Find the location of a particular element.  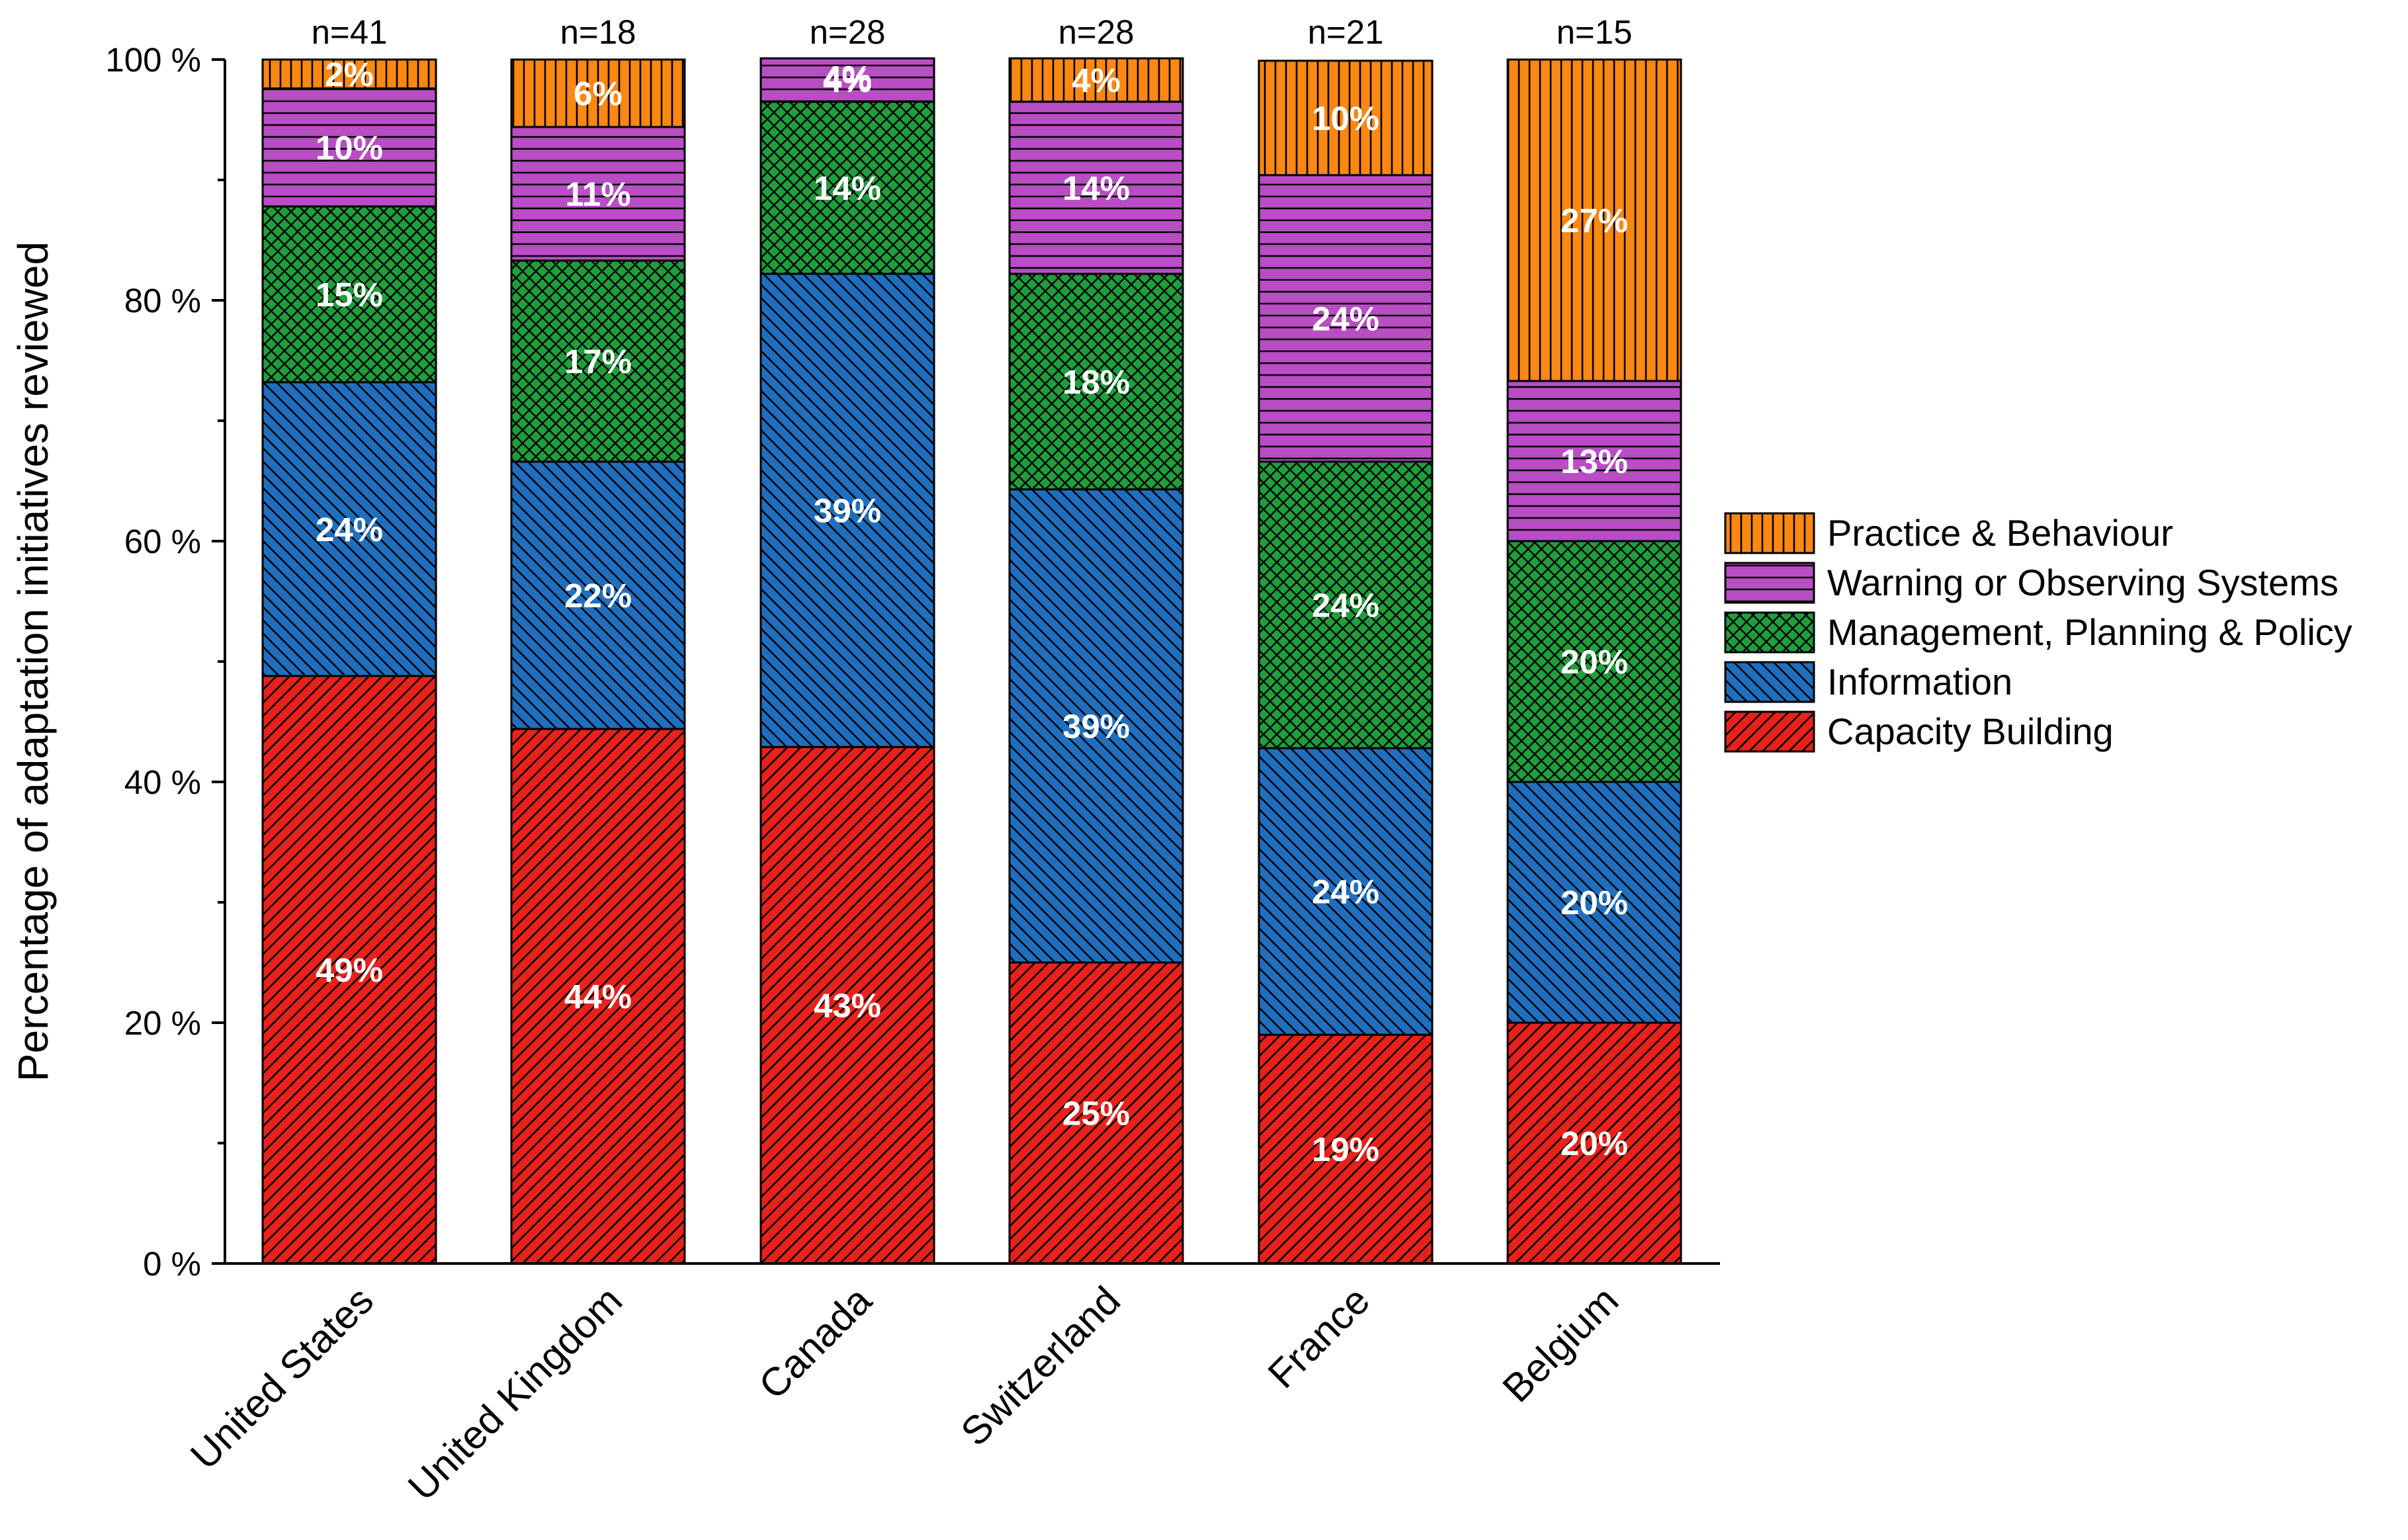

data-label-united-states-practice-behaviour: 2% is located at coordinates (349, 74).